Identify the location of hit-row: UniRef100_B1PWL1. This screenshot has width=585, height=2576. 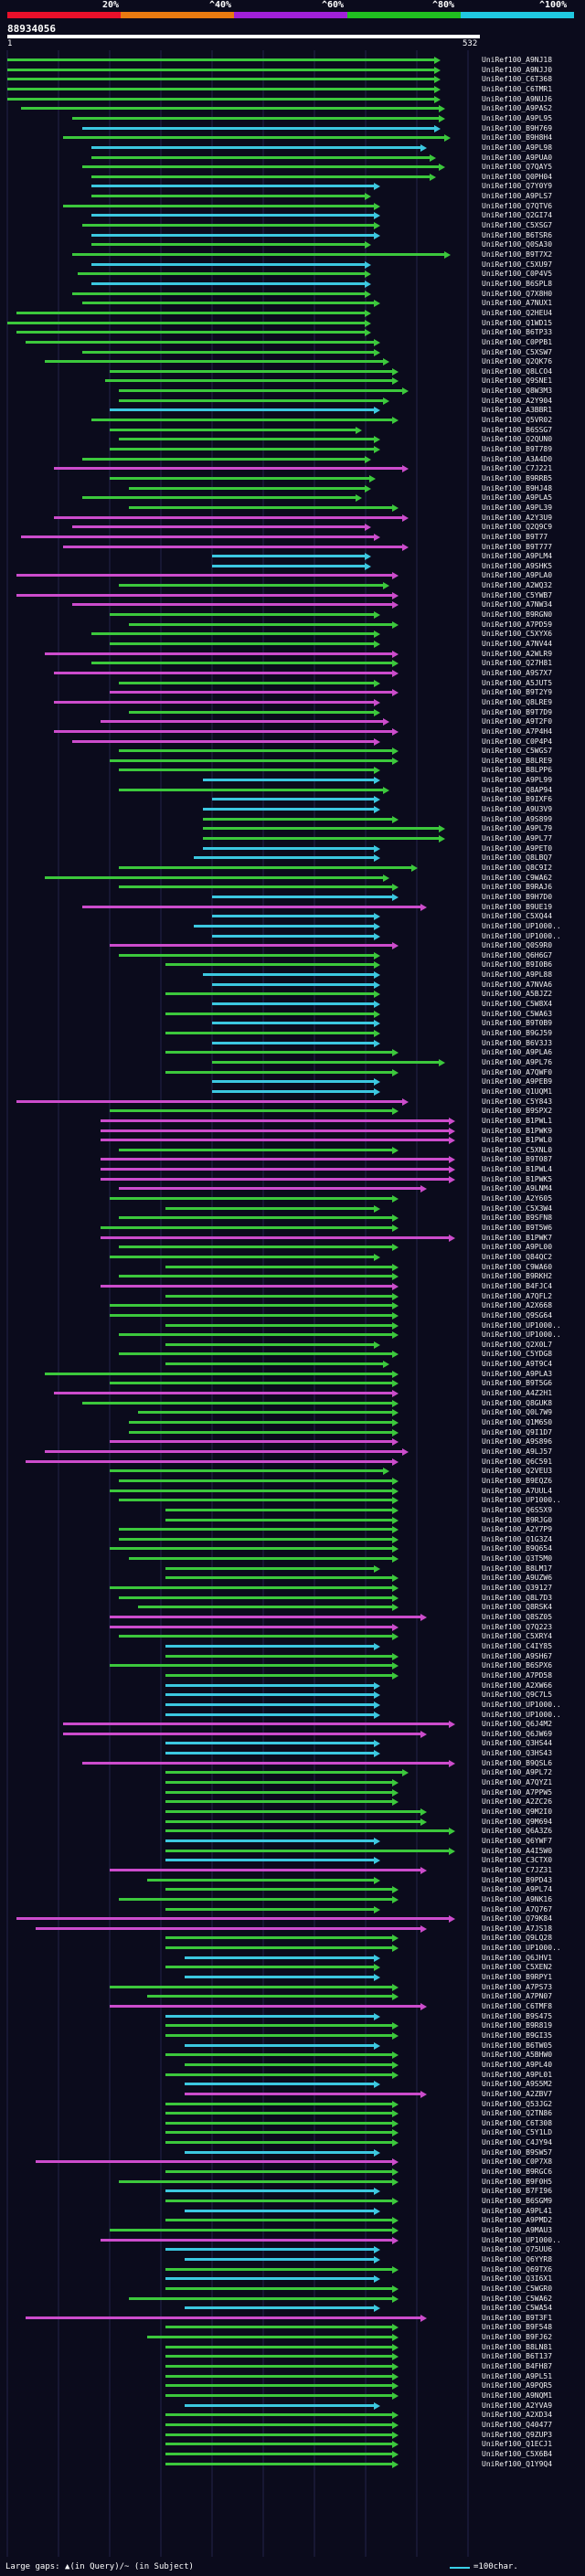
(293, 1121).